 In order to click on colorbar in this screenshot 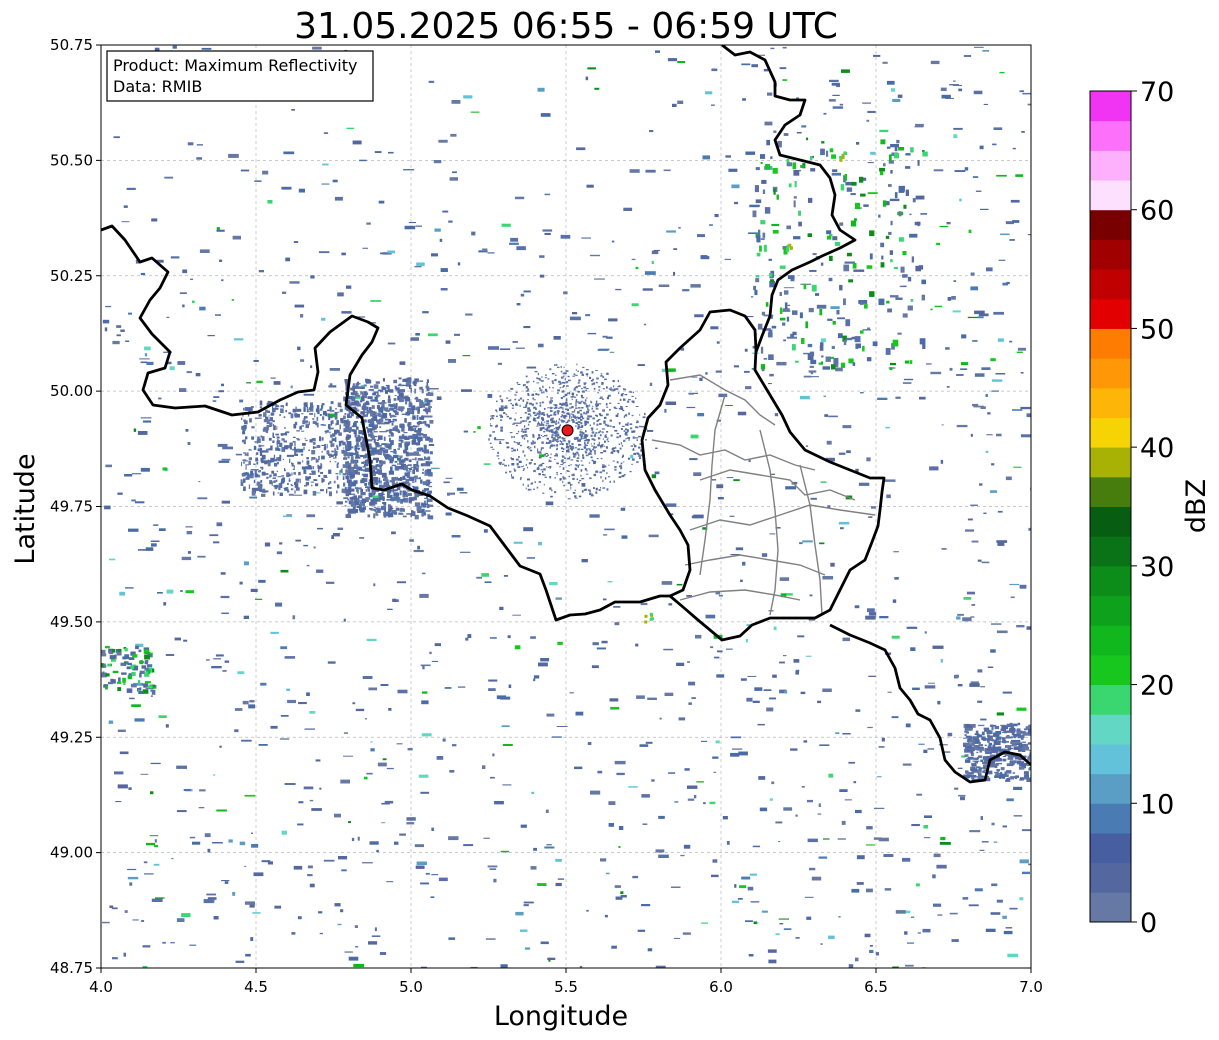, I will do `click(1110, 507)`.